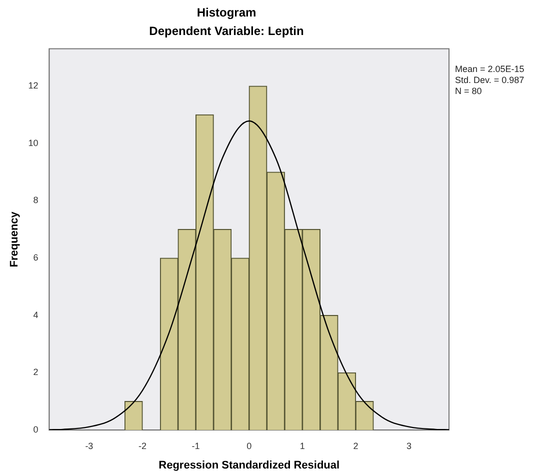 This screenshot has height=476, width=541. I want to click on chart-subtitle: Dependent Variable: Leptin, so click(226, 31).